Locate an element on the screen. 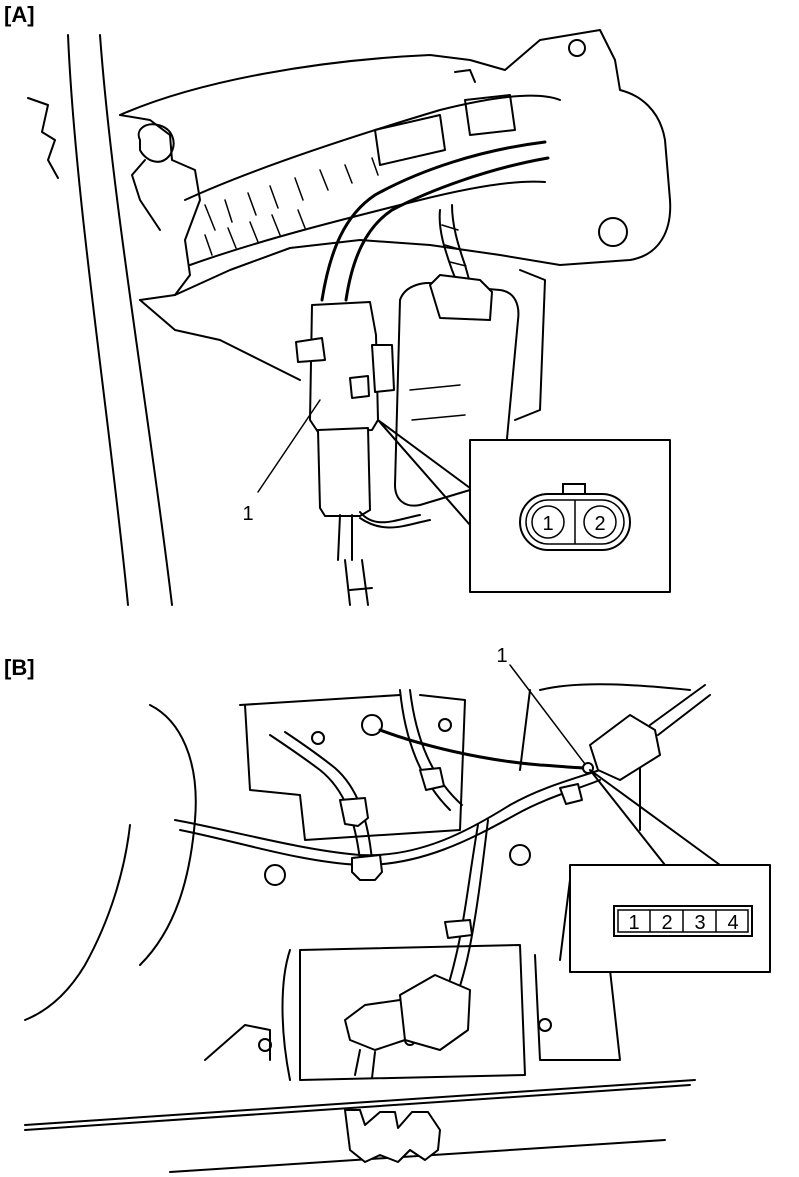  pin-1-circle is located at coordinates (548, 522).